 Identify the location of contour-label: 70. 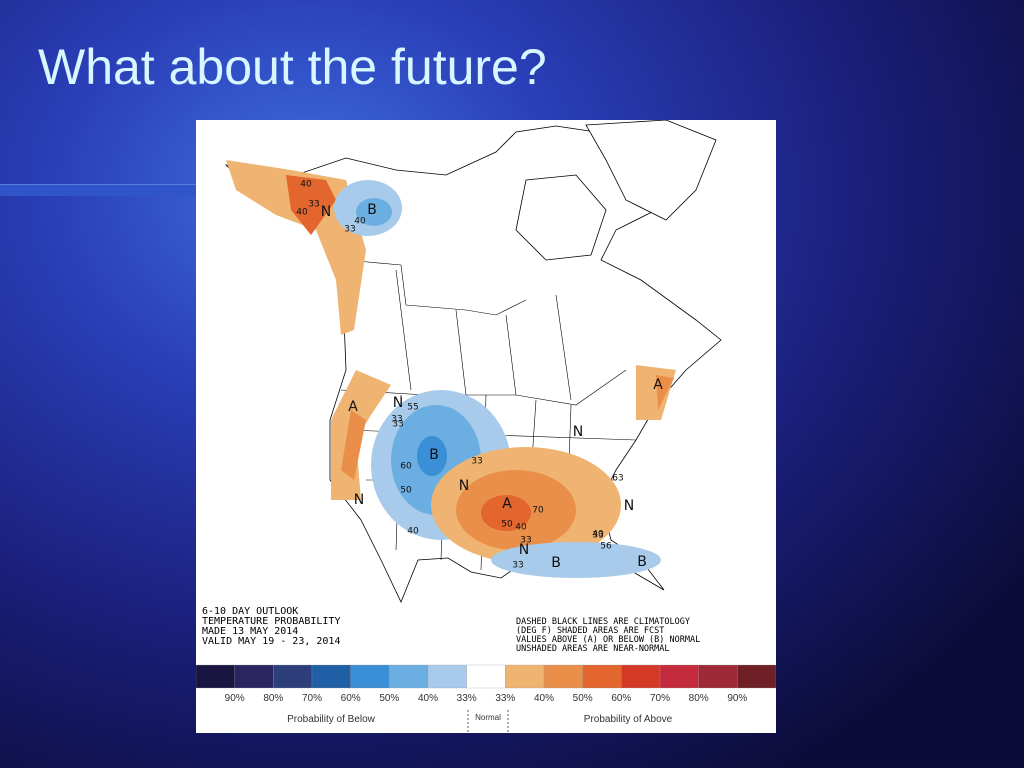
(538, 511).